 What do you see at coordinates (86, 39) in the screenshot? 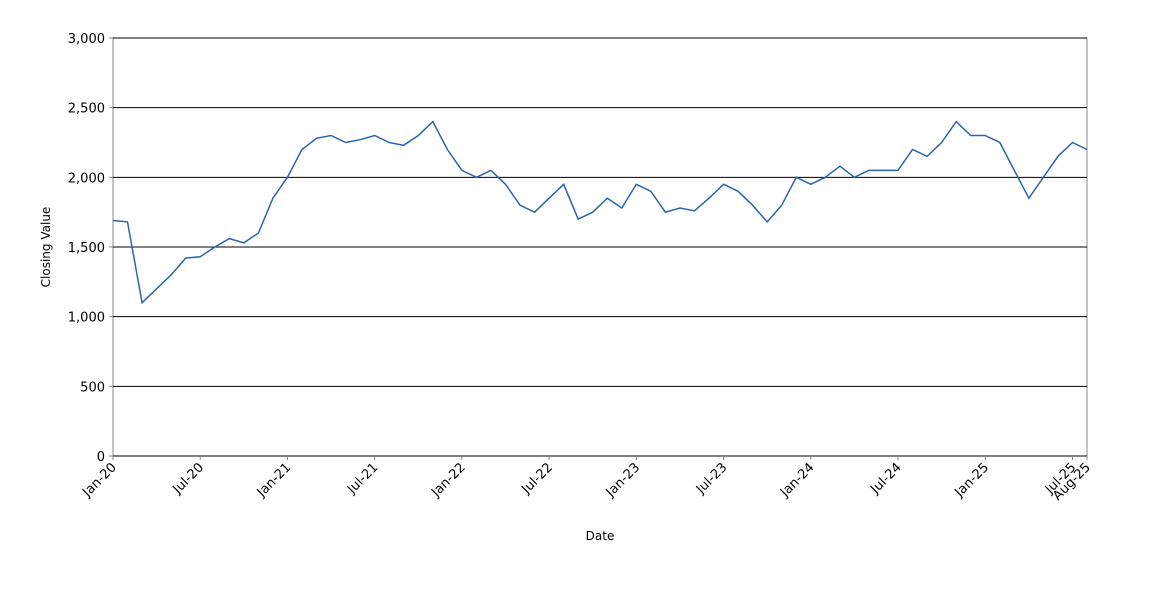
I see `y-tick-label: 3,000` at bounding box center [86, 39].